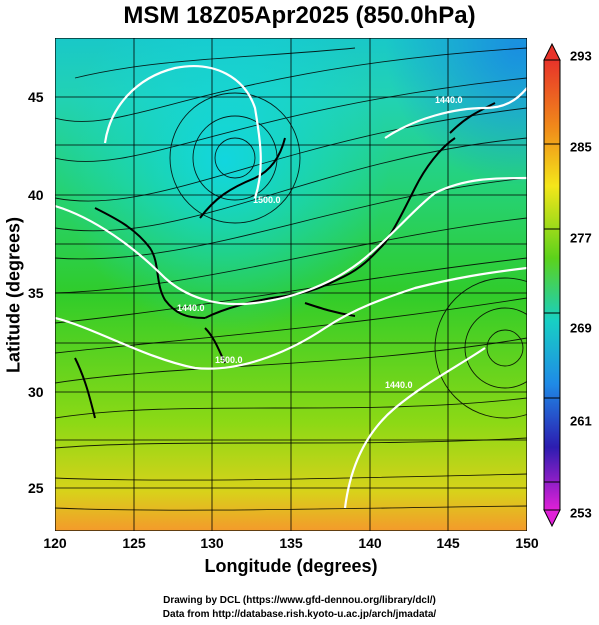  I want to click on y-tick: 30, so click(36, 392).